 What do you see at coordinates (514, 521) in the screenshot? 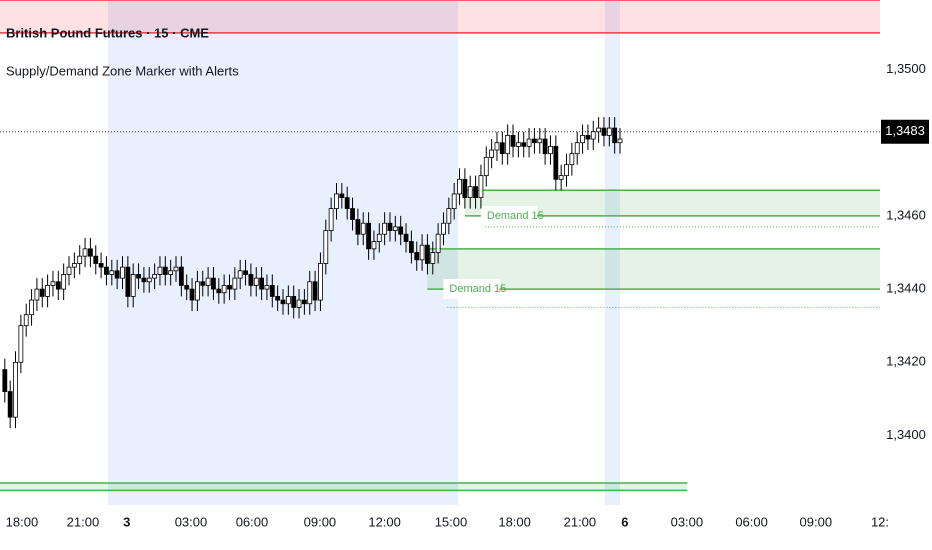
I see `x-tick-label: 18:00` at bounding box center [514, 521].